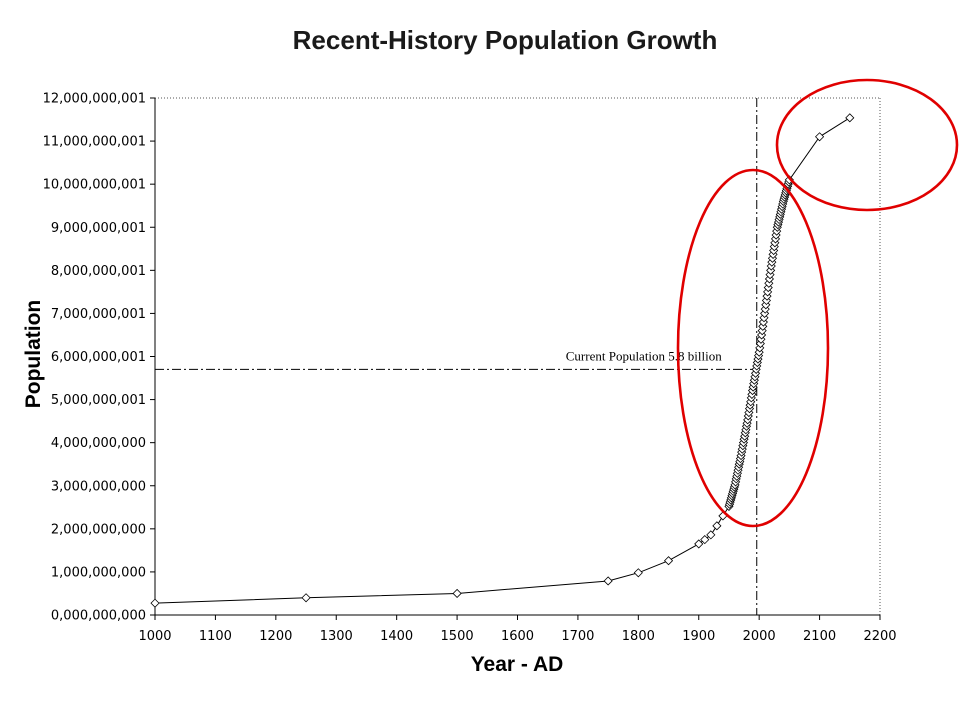 This screenshot has width=960, height=720. I want to click on x-tick-label: 2100, so click(819, 636).